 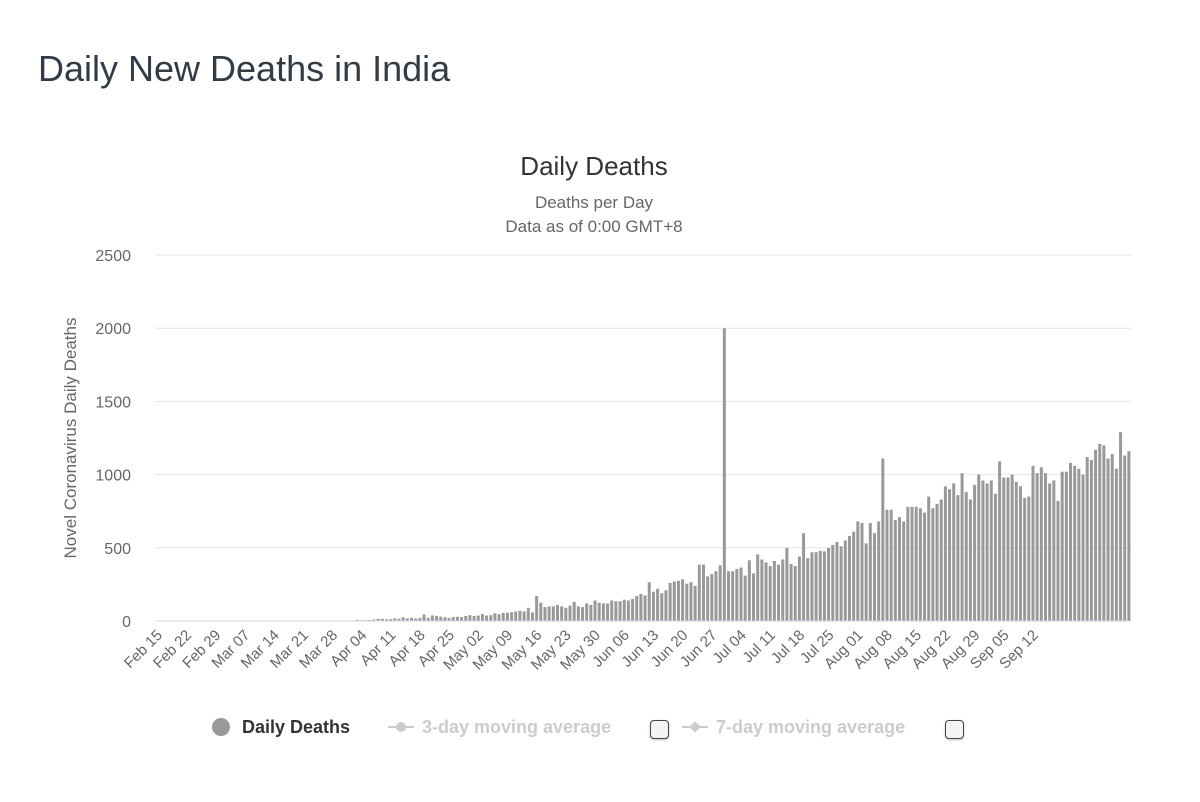 What do you see at coordinates (659, 729) in the screenshot?
I see `checkbox-3-day-average` at bounding box center [659, 729].